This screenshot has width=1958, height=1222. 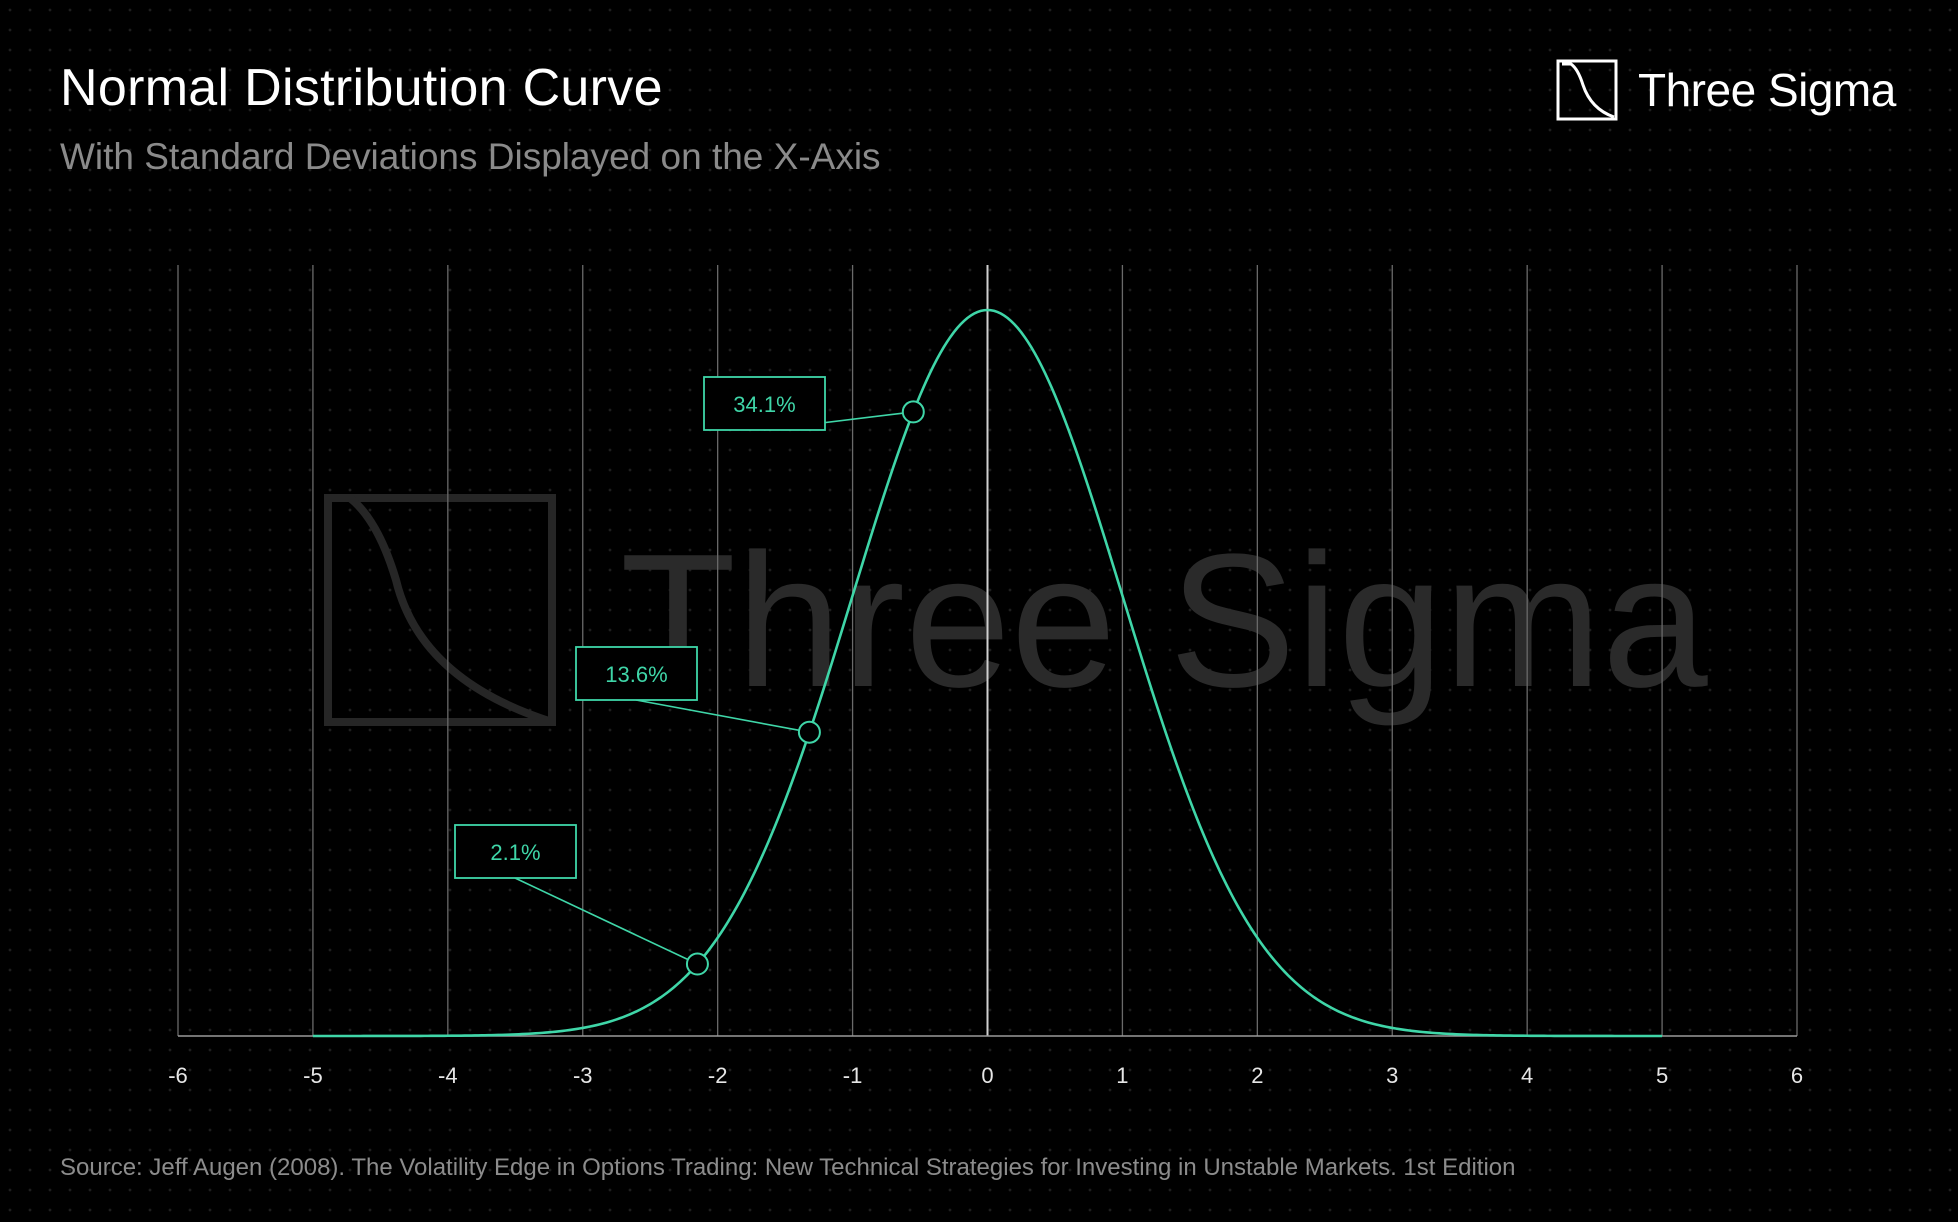 I want to click on watermark-logo-curve, so click(x=441, y=610).